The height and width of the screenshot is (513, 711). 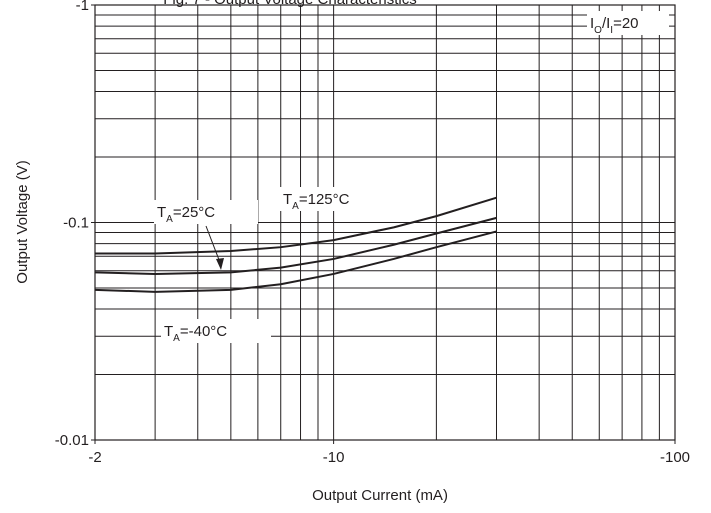 I want to click on annotation-text: =25°C, so click(x=194, y=212).